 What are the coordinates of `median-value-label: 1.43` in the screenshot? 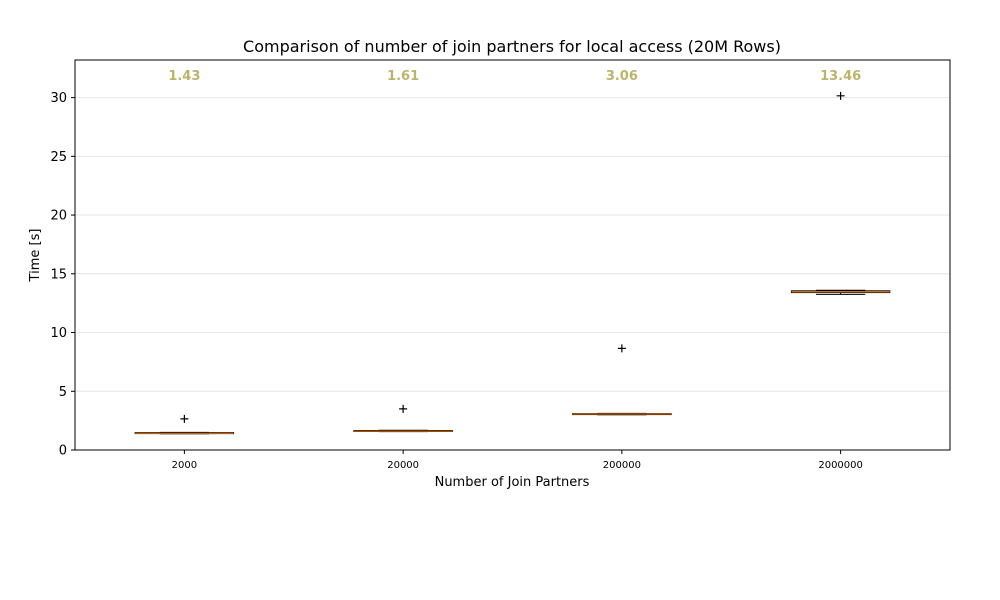 It's located at (184, 76).